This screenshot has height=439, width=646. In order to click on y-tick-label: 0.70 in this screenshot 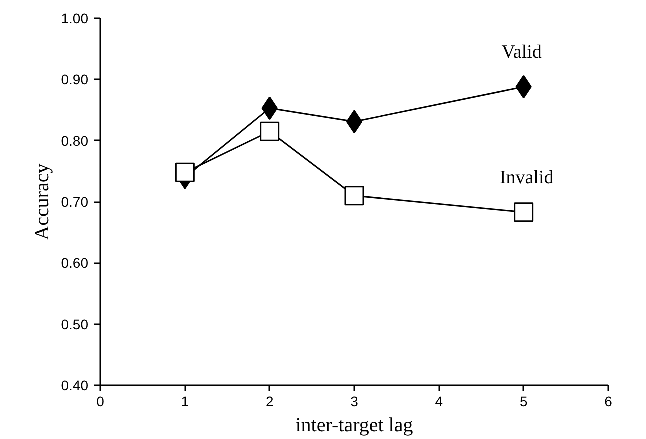, I will do `click(75, 202)`.